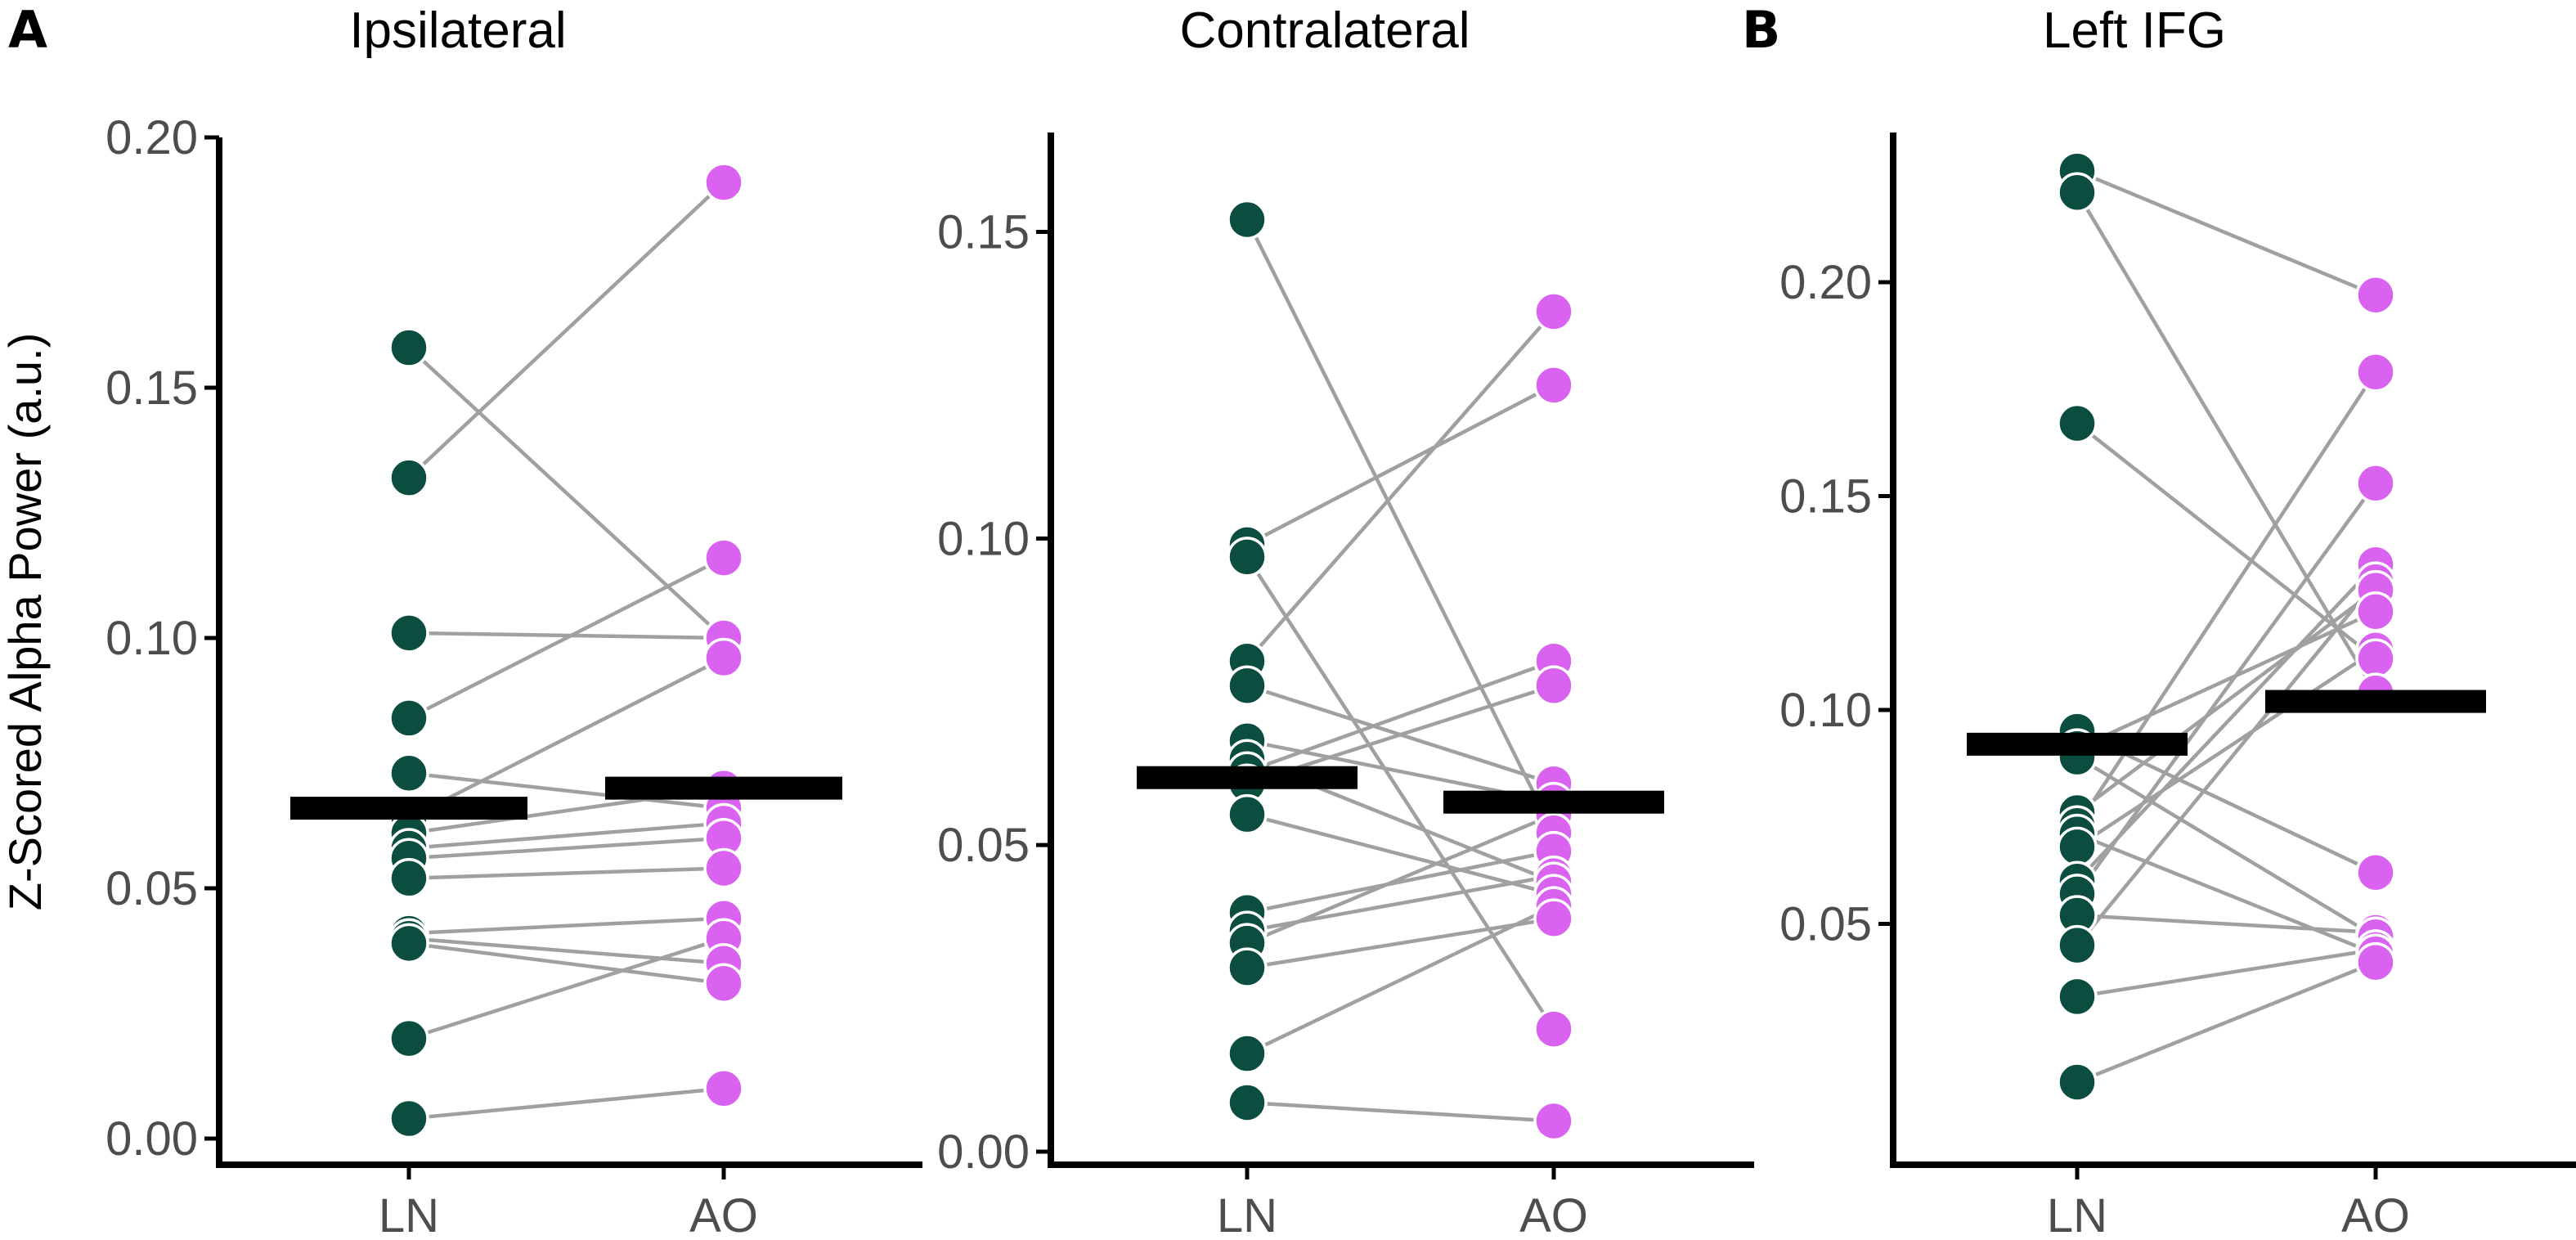 Image resolution: width=2576 pixels, height=1240 pixels. I want to click on chart-title-ipsilateral: Ipsilateral, so click(458, 30).